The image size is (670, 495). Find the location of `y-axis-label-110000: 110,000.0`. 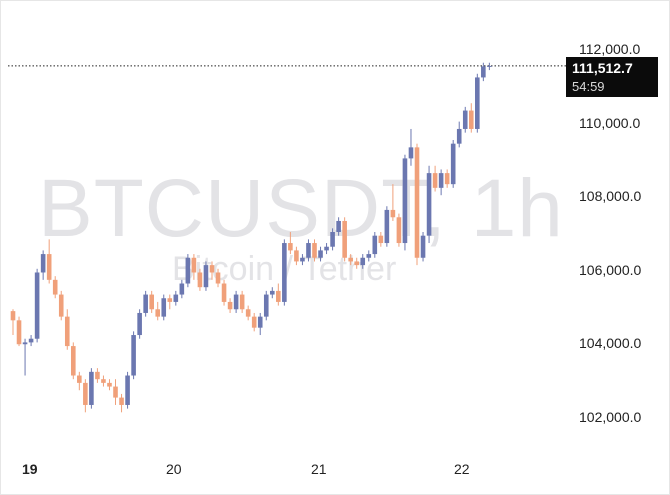

y-axis-label-110000: 110,000.0 is located at coordinates (610, 123).